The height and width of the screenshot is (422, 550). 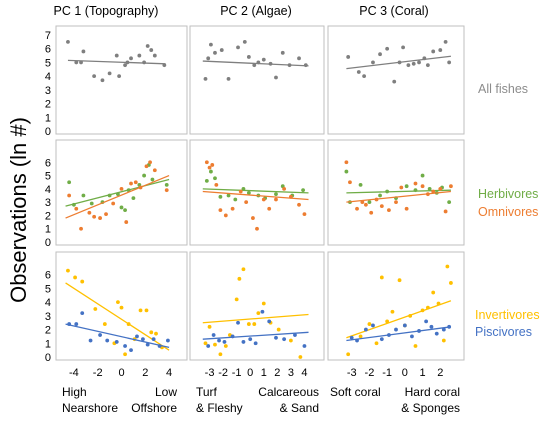 What do you see at coordinates (507, 315) in the screenshot?
I see `row-label-invertivores: Invertivores` at bounding box center [507, 315].